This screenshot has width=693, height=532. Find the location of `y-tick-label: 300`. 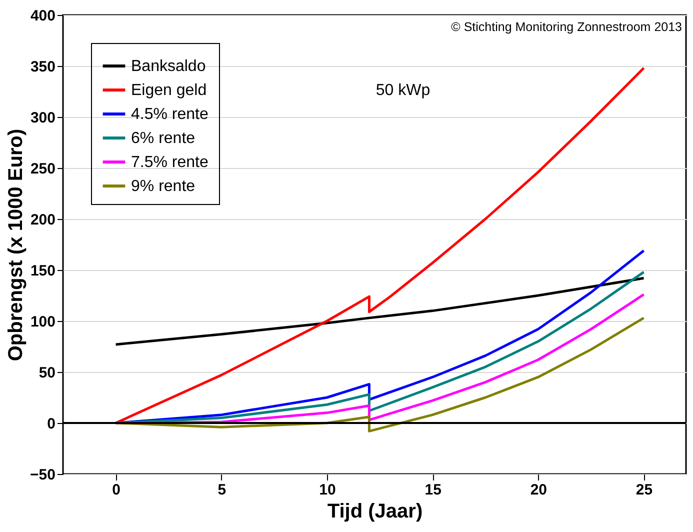

y-tick-label: 300 is located at coordinates (43, 118).